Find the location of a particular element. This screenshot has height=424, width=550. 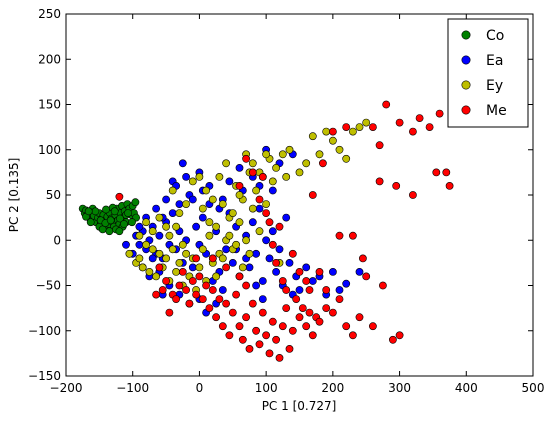

legend-box is located at coordinates (488, 73).